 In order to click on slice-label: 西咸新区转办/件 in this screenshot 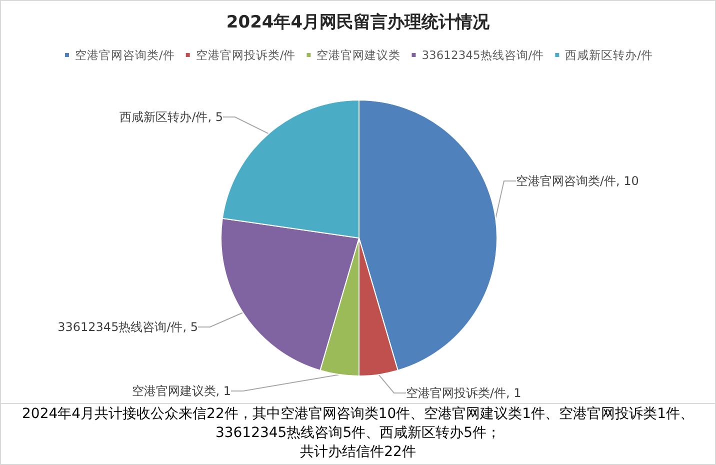, I will do `click(164, 117)`.